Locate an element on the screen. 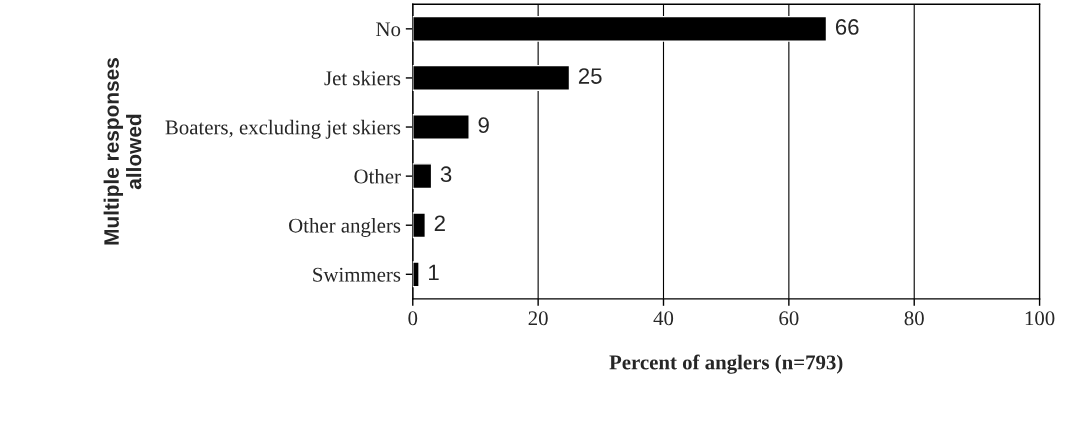 Image resolution: width=1092 pixels, height=430 pixels. data-label: 1 is located at coordinates (434, 272).